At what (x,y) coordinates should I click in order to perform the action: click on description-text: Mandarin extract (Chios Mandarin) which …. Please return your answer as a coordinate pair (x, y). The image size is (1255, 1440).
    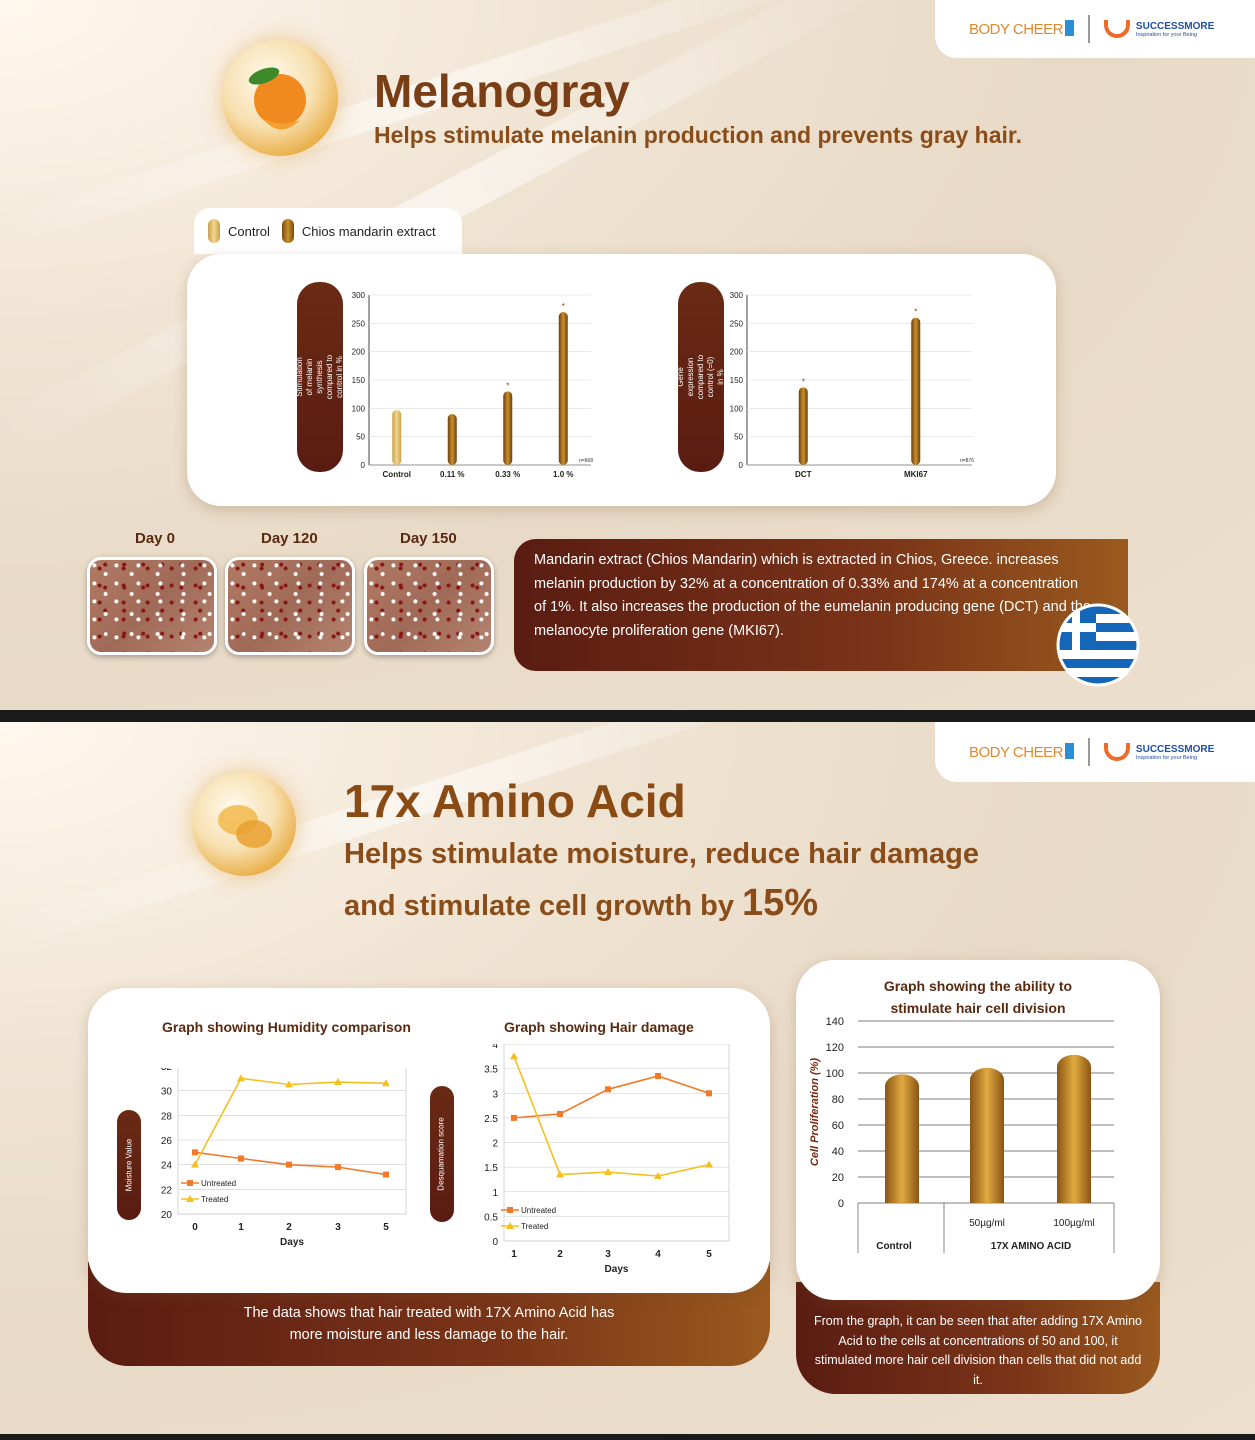
    Looking at the image, I should click on (812, 595).